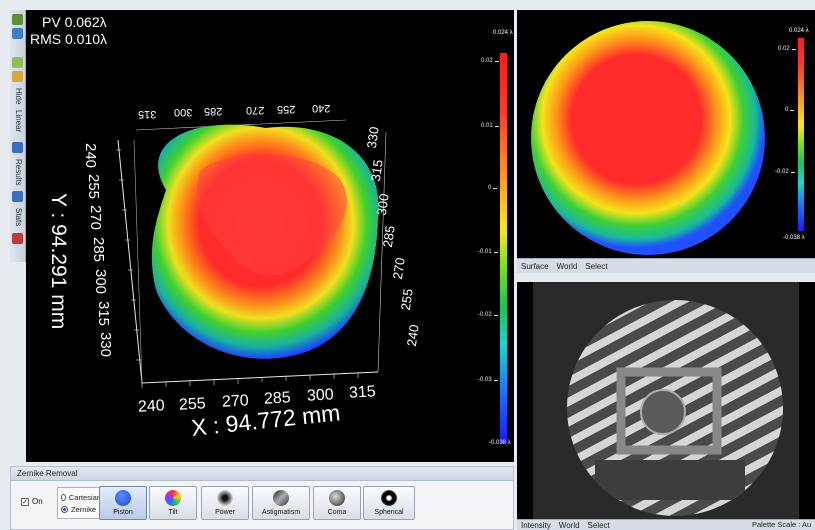 This screenshot has height=530, width=815. Describe the element at coordinates (666, 265) in the screenshot. I see `surface-tabbar: Surface World Select` at that location.